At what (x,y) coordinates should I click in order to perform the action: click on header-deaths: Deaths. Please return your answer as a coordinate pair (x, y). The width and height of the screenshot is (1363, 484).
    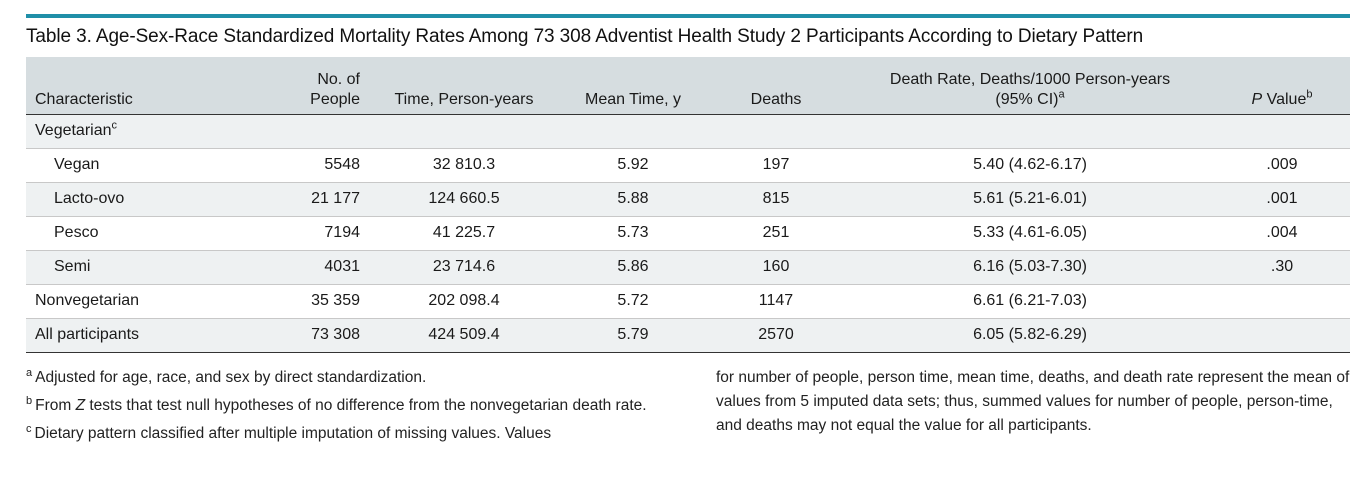
    Looking at the image, I should click on (776, 99).